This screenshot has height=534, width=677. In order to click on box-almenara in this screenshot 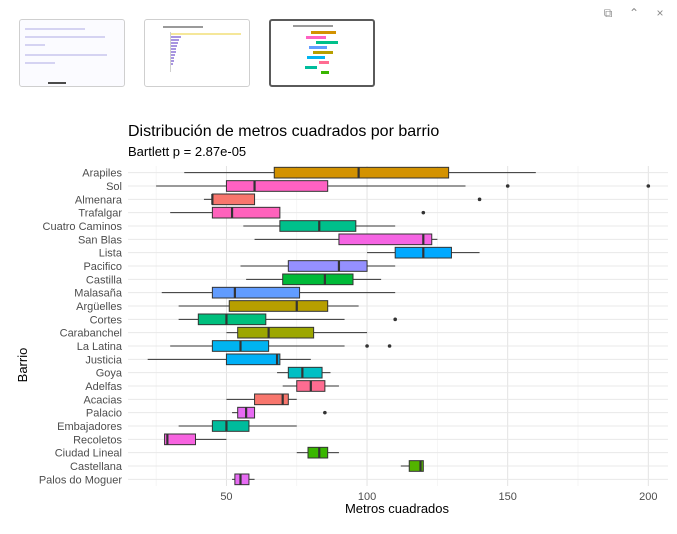, I will do `click(342, 199)`.